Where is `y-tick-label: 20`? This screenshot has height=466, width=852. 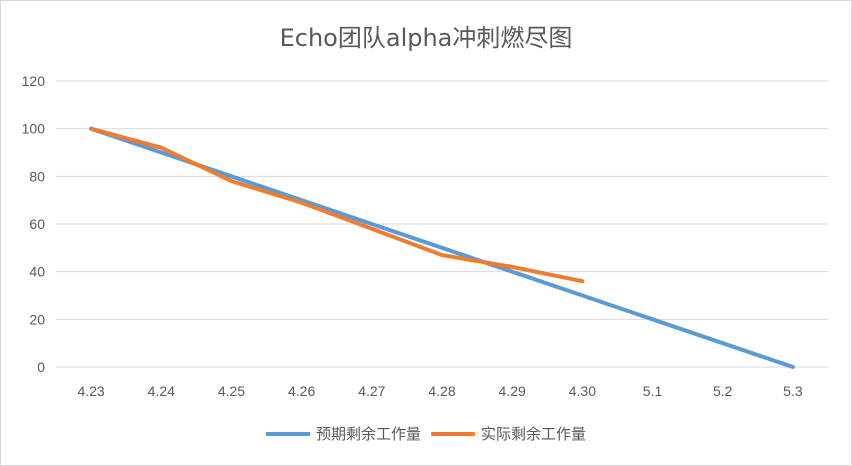 y-tick-label: 20 is located at coordinates (37, 319).